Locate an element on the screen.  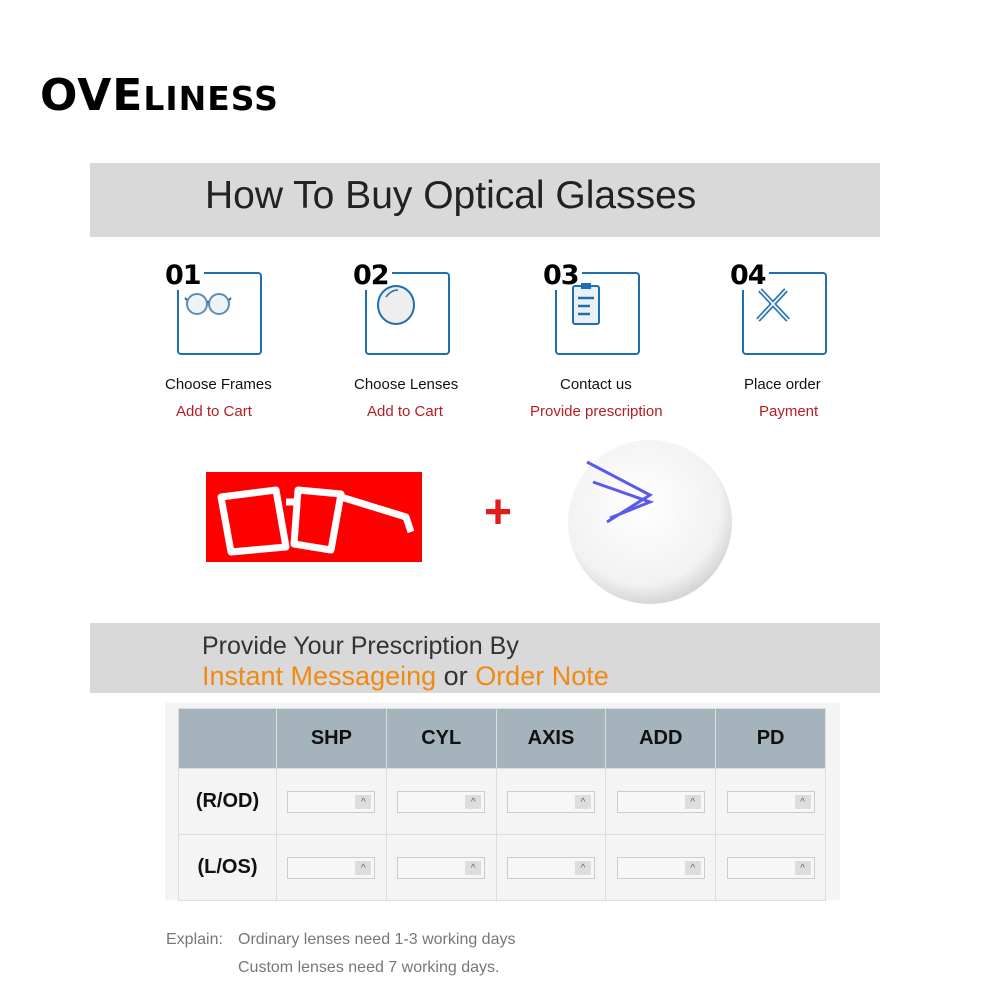
clipboard-icon is located at coordinates (586, 304).